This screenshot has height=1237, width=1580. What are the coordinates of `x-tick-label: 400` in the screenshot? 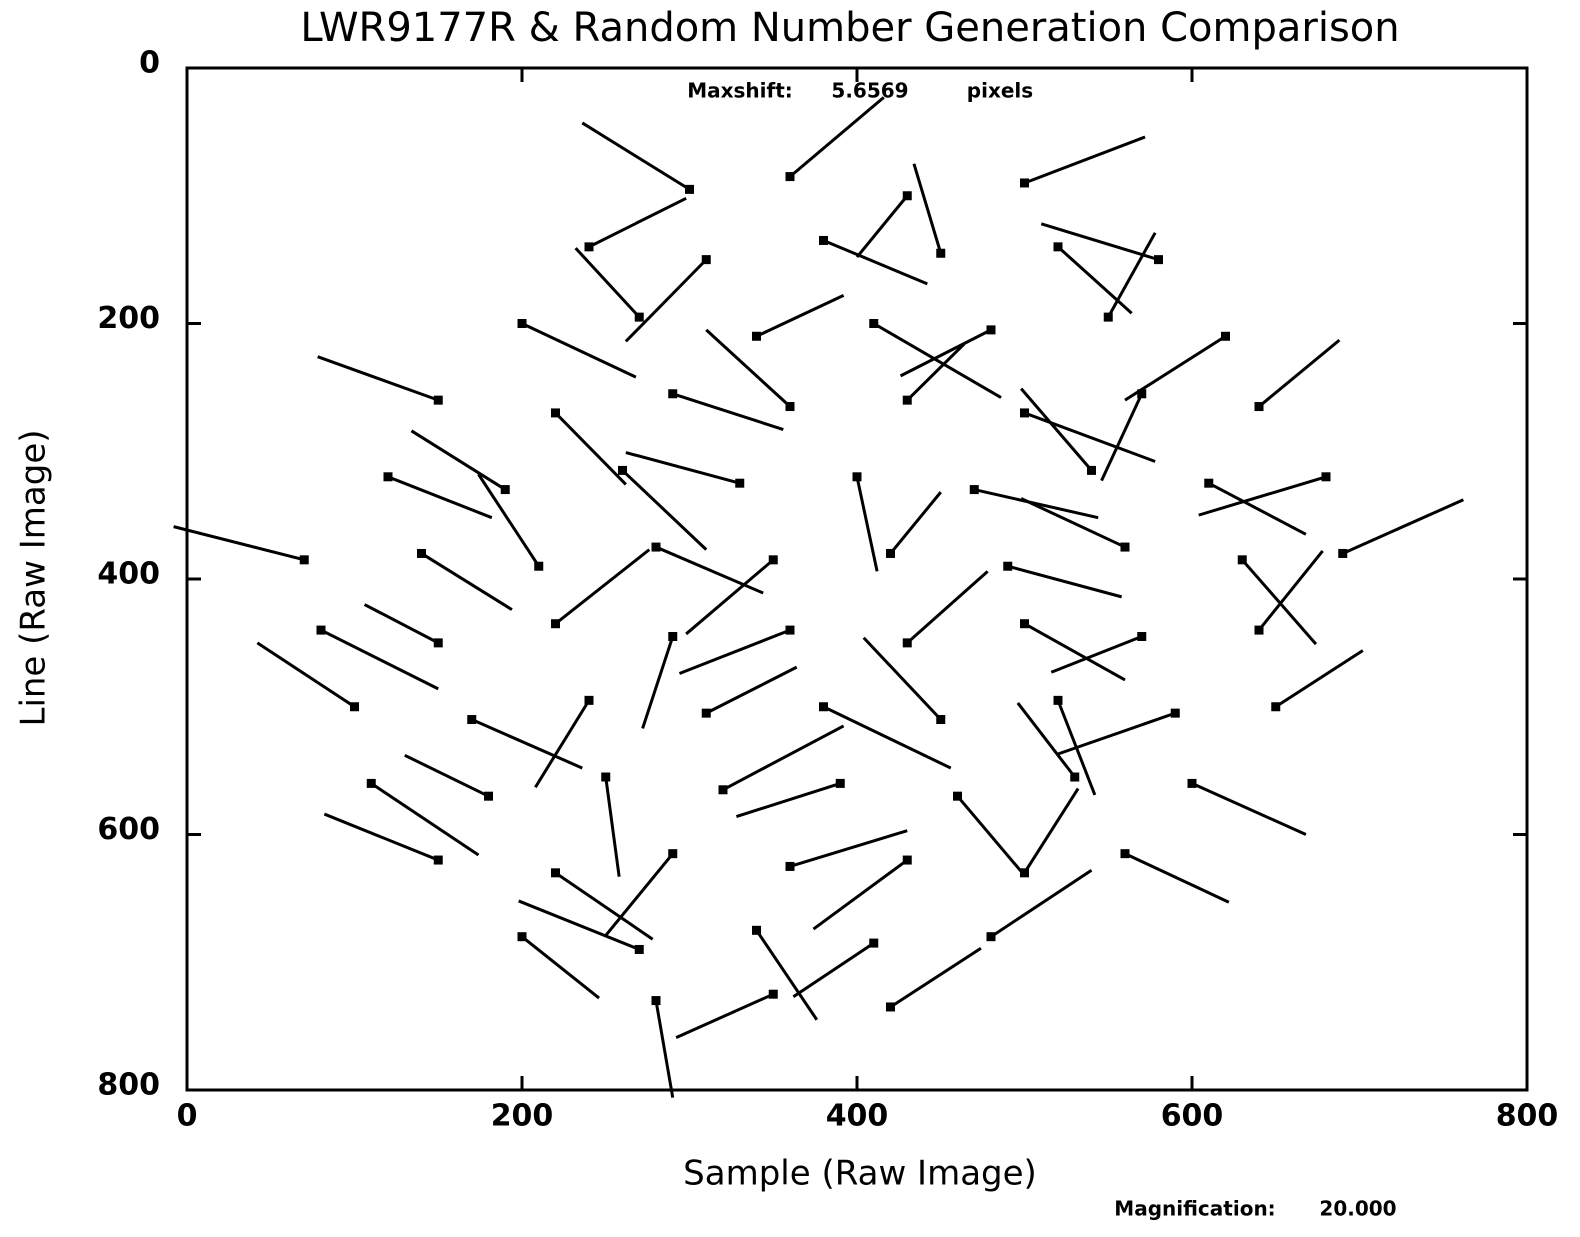 It's located at (857, 1116).